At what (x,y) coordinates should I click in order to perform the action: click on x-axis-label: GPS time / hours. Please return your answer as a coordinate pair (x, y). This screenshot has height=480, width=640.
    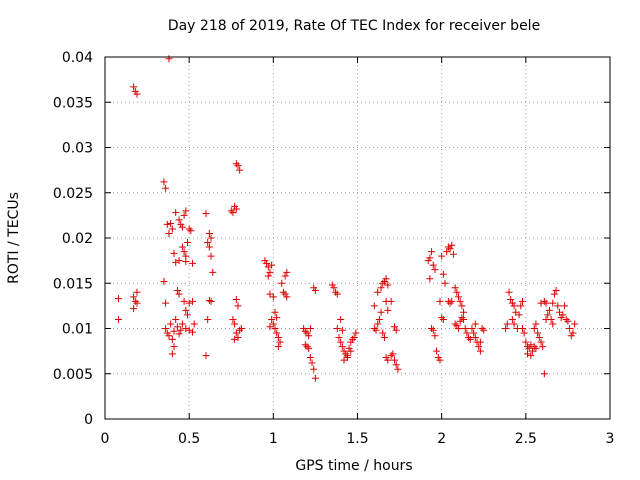
    Looking at the image, I should click on (353, 466).